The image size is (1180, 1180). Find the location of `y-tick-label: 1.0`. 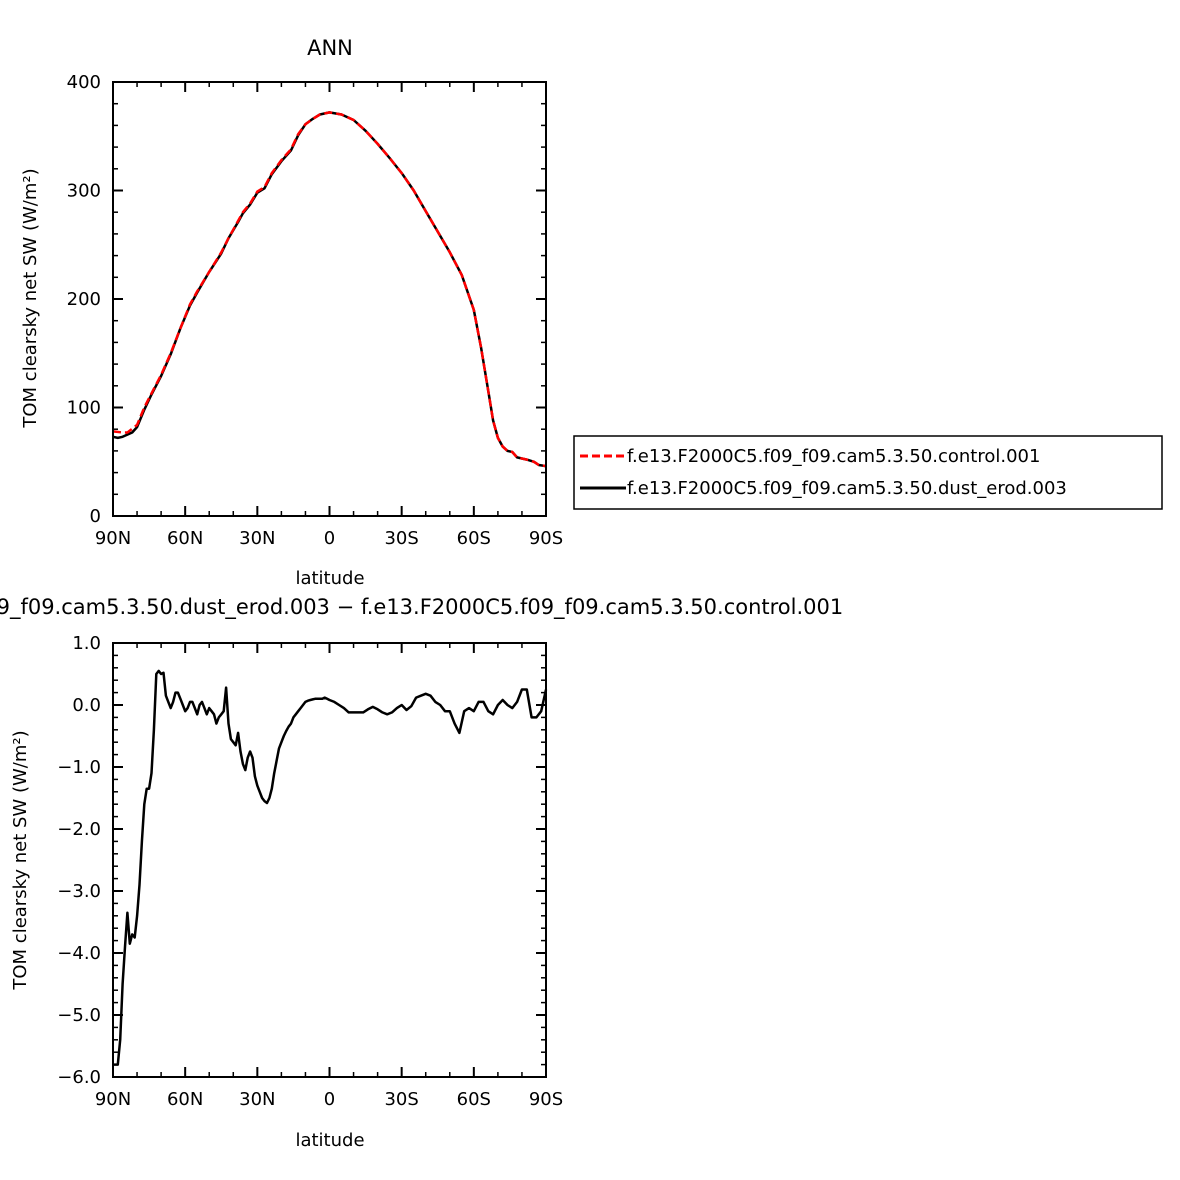

y-tick-label: 1.0 is located at coordinates (86, 643).